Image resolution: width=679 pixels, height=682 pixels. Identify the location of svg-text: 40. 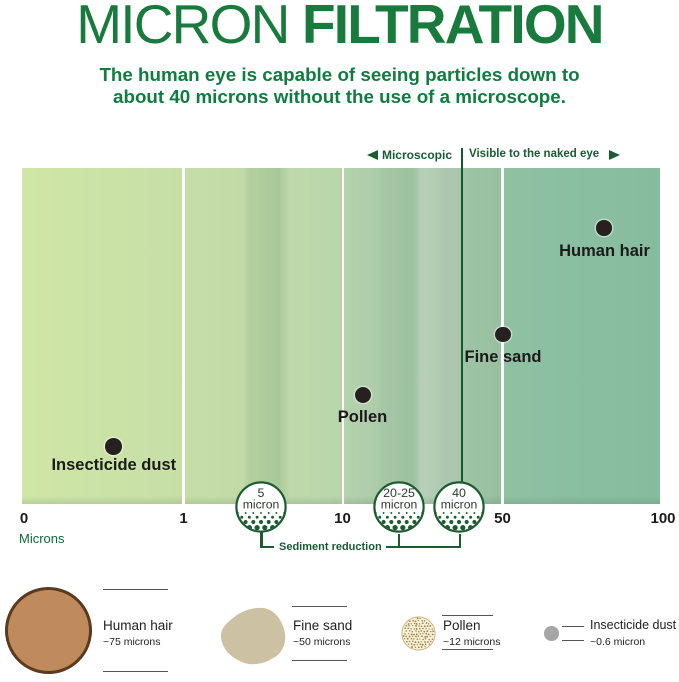
(459, 493).